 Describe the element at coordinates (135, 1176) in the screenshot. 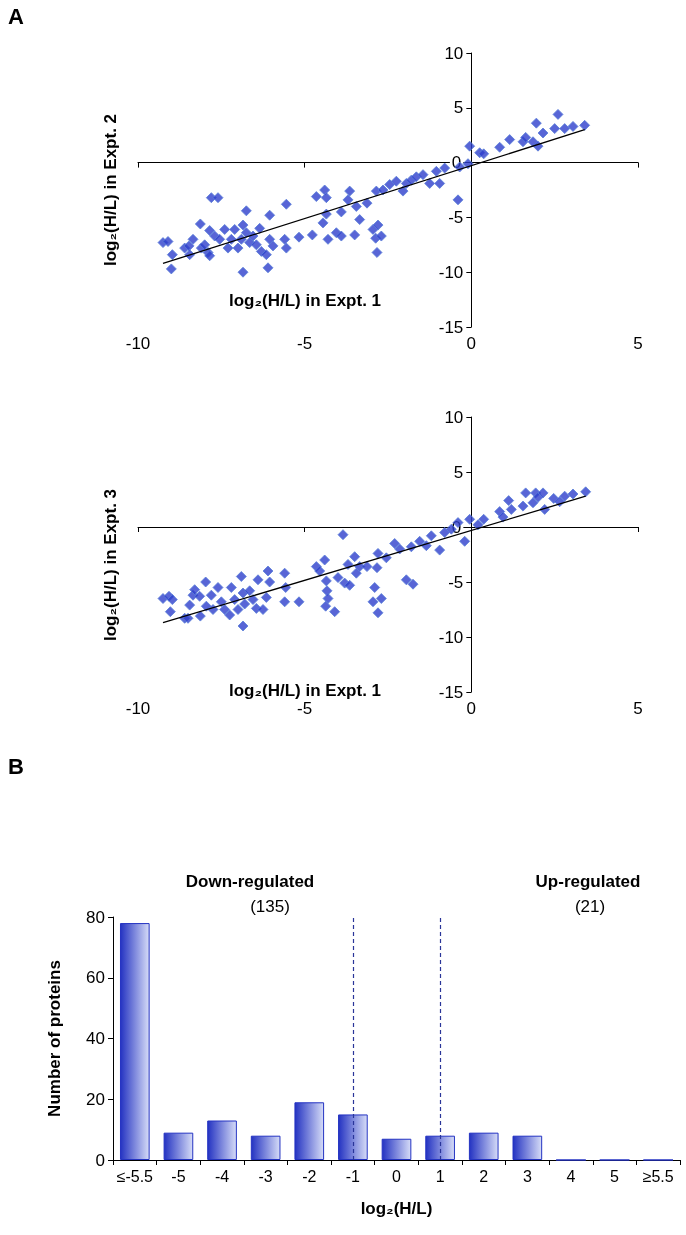

I see `x-tick-label: ≤-5.5` at that location.